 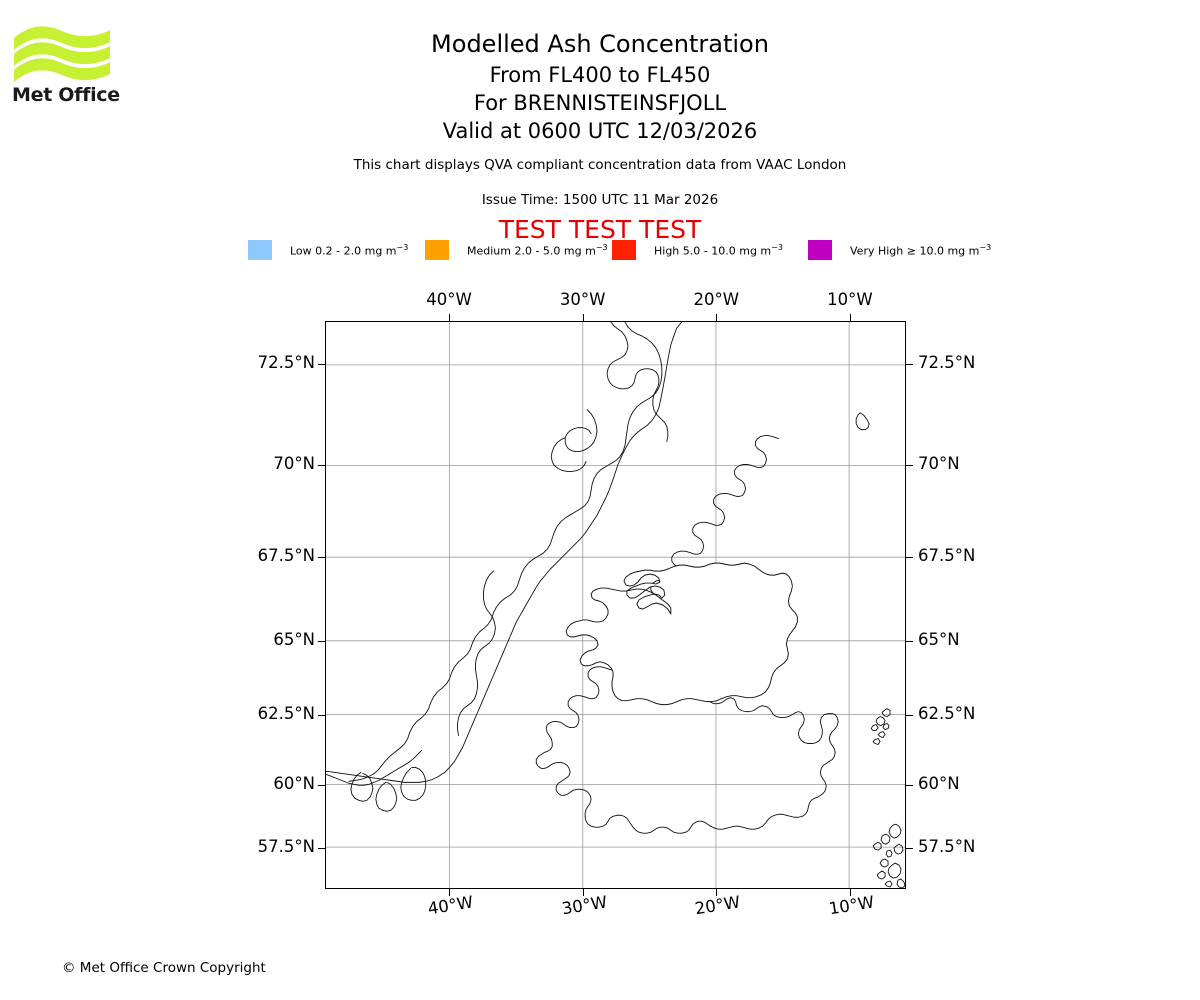 What do you see at coordinates (600, 200) in the screenshot?
I see `issue-time-label: Issue Time: 1500 UTC 11 Mar 2026` at bounding box center [600, 200].